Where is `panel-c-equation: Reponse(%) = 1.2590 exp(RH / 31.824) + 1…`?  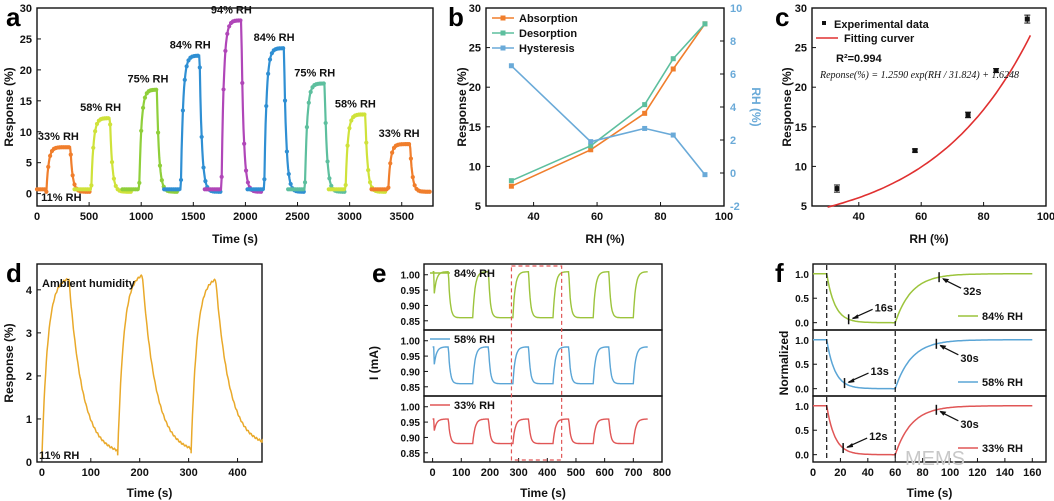
panel-c-equation: Reponse(%) = 1.2590 exp(RH / 31.824) + 1… is located at coordinates (919, 75).